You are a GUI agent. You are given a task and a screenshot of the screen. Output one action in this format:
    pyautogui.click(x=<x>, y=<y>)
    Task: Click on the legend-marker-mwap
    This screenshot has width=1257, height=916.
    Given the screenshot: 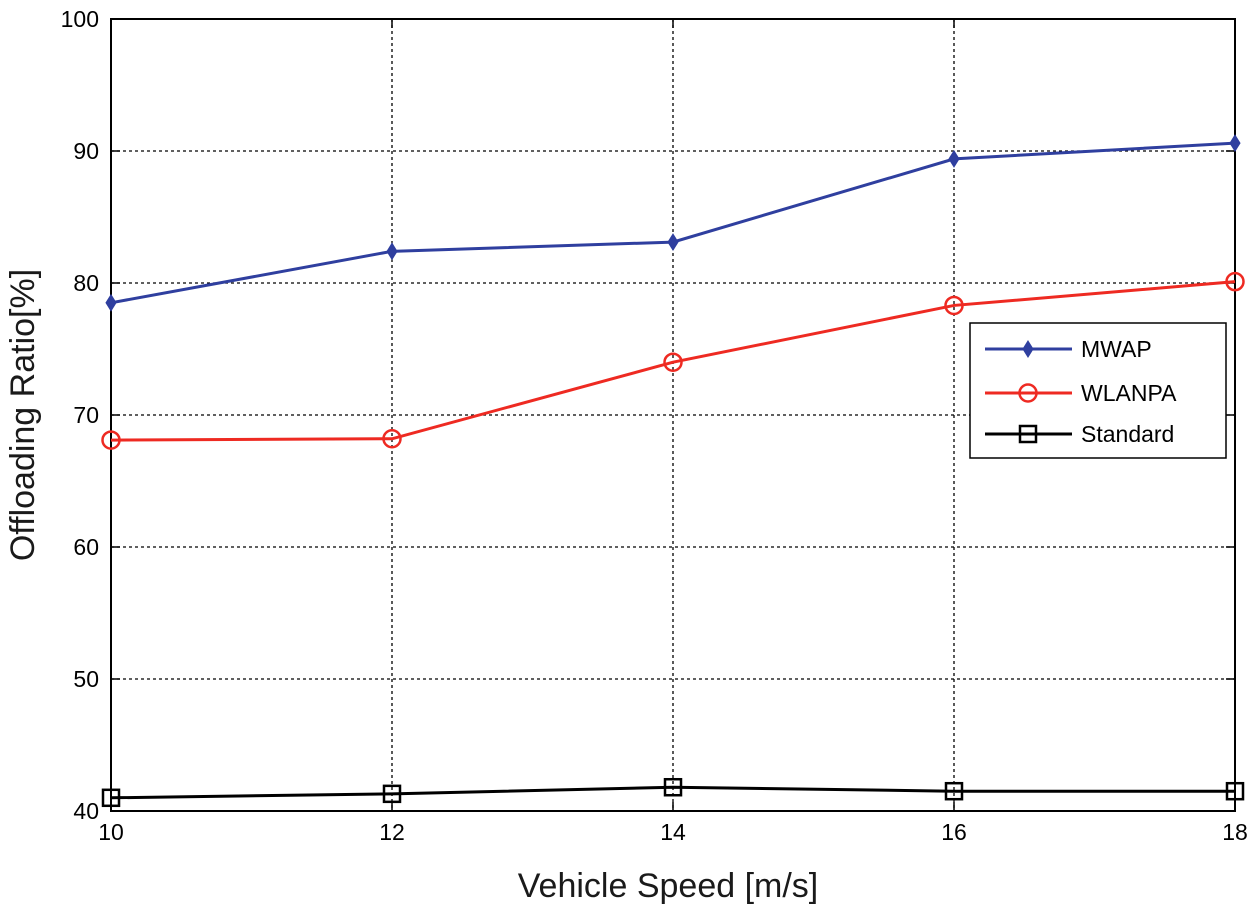 What is the action you would take?
    pyautogui.click(x=1028, y=349)
    